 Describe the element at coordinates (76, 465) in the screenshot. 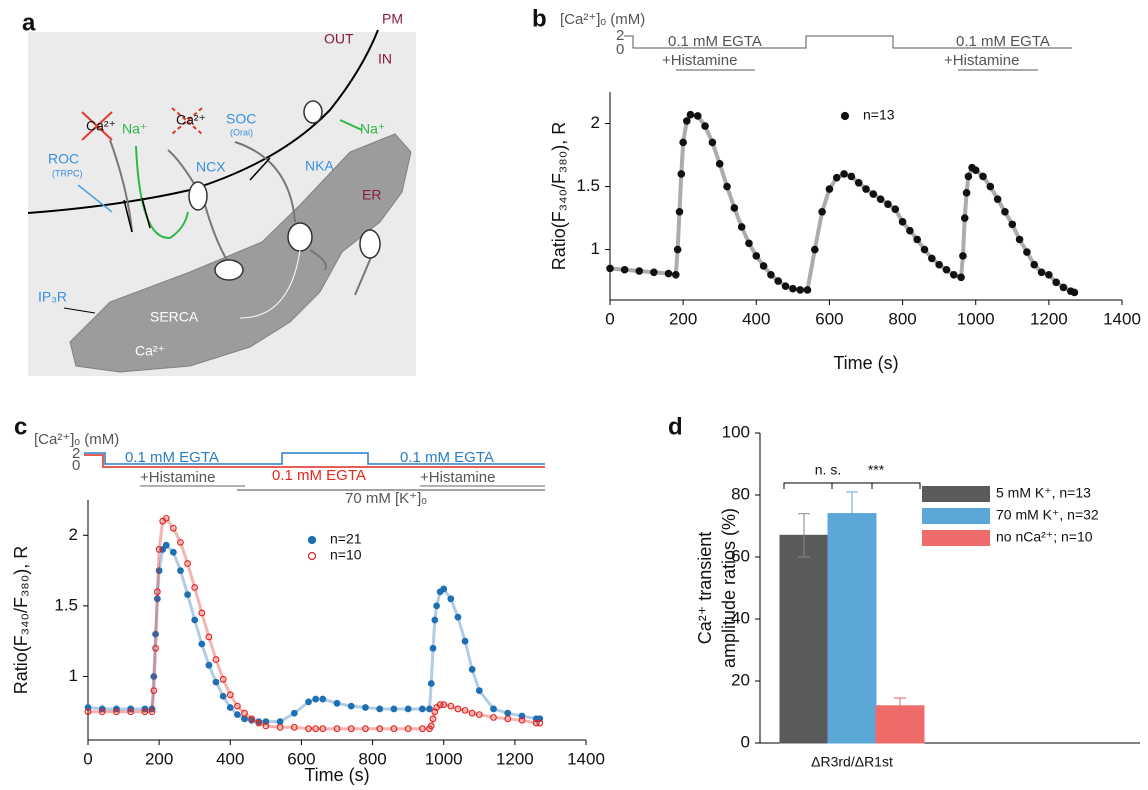

I see `protocol-level: 0` at that location.